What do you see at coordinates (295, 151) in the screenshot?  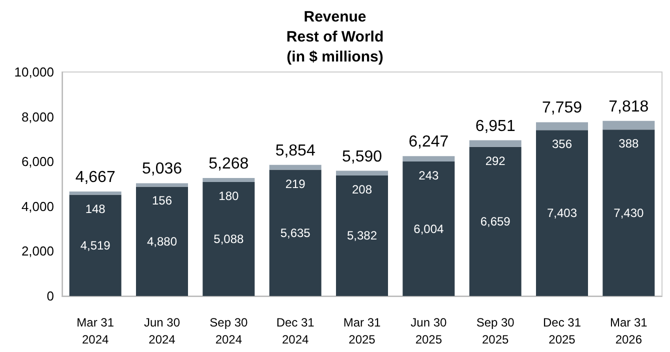 I see `total-label: 5,854` at bounding box center [295, 151].